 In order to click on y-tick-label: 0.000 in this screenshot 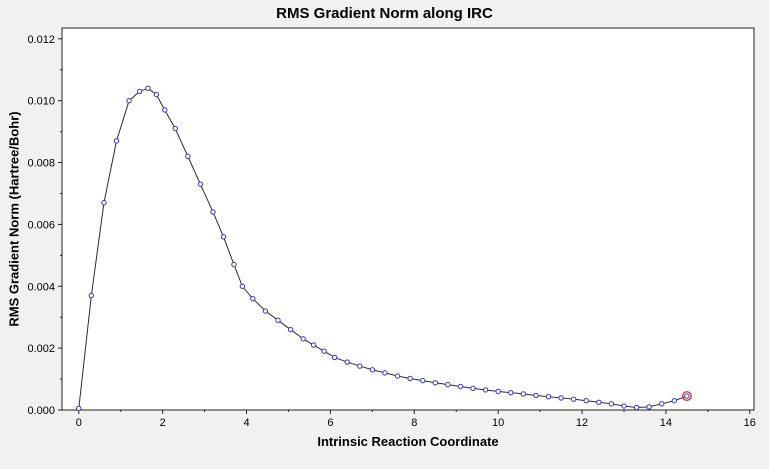, I will do `click(41, 411)`.